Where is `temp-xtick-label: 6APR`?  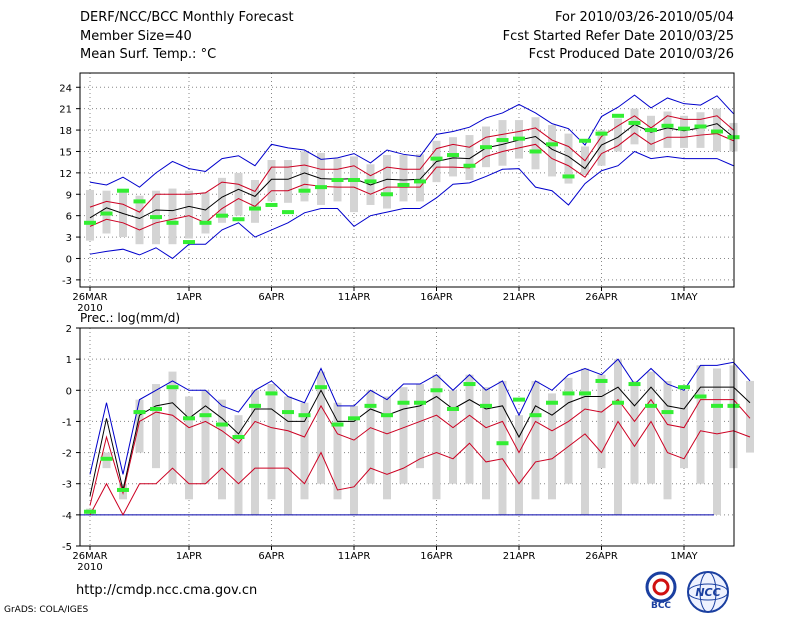
temp-xtick-label: 6APR is located at coordinates (271, 297).